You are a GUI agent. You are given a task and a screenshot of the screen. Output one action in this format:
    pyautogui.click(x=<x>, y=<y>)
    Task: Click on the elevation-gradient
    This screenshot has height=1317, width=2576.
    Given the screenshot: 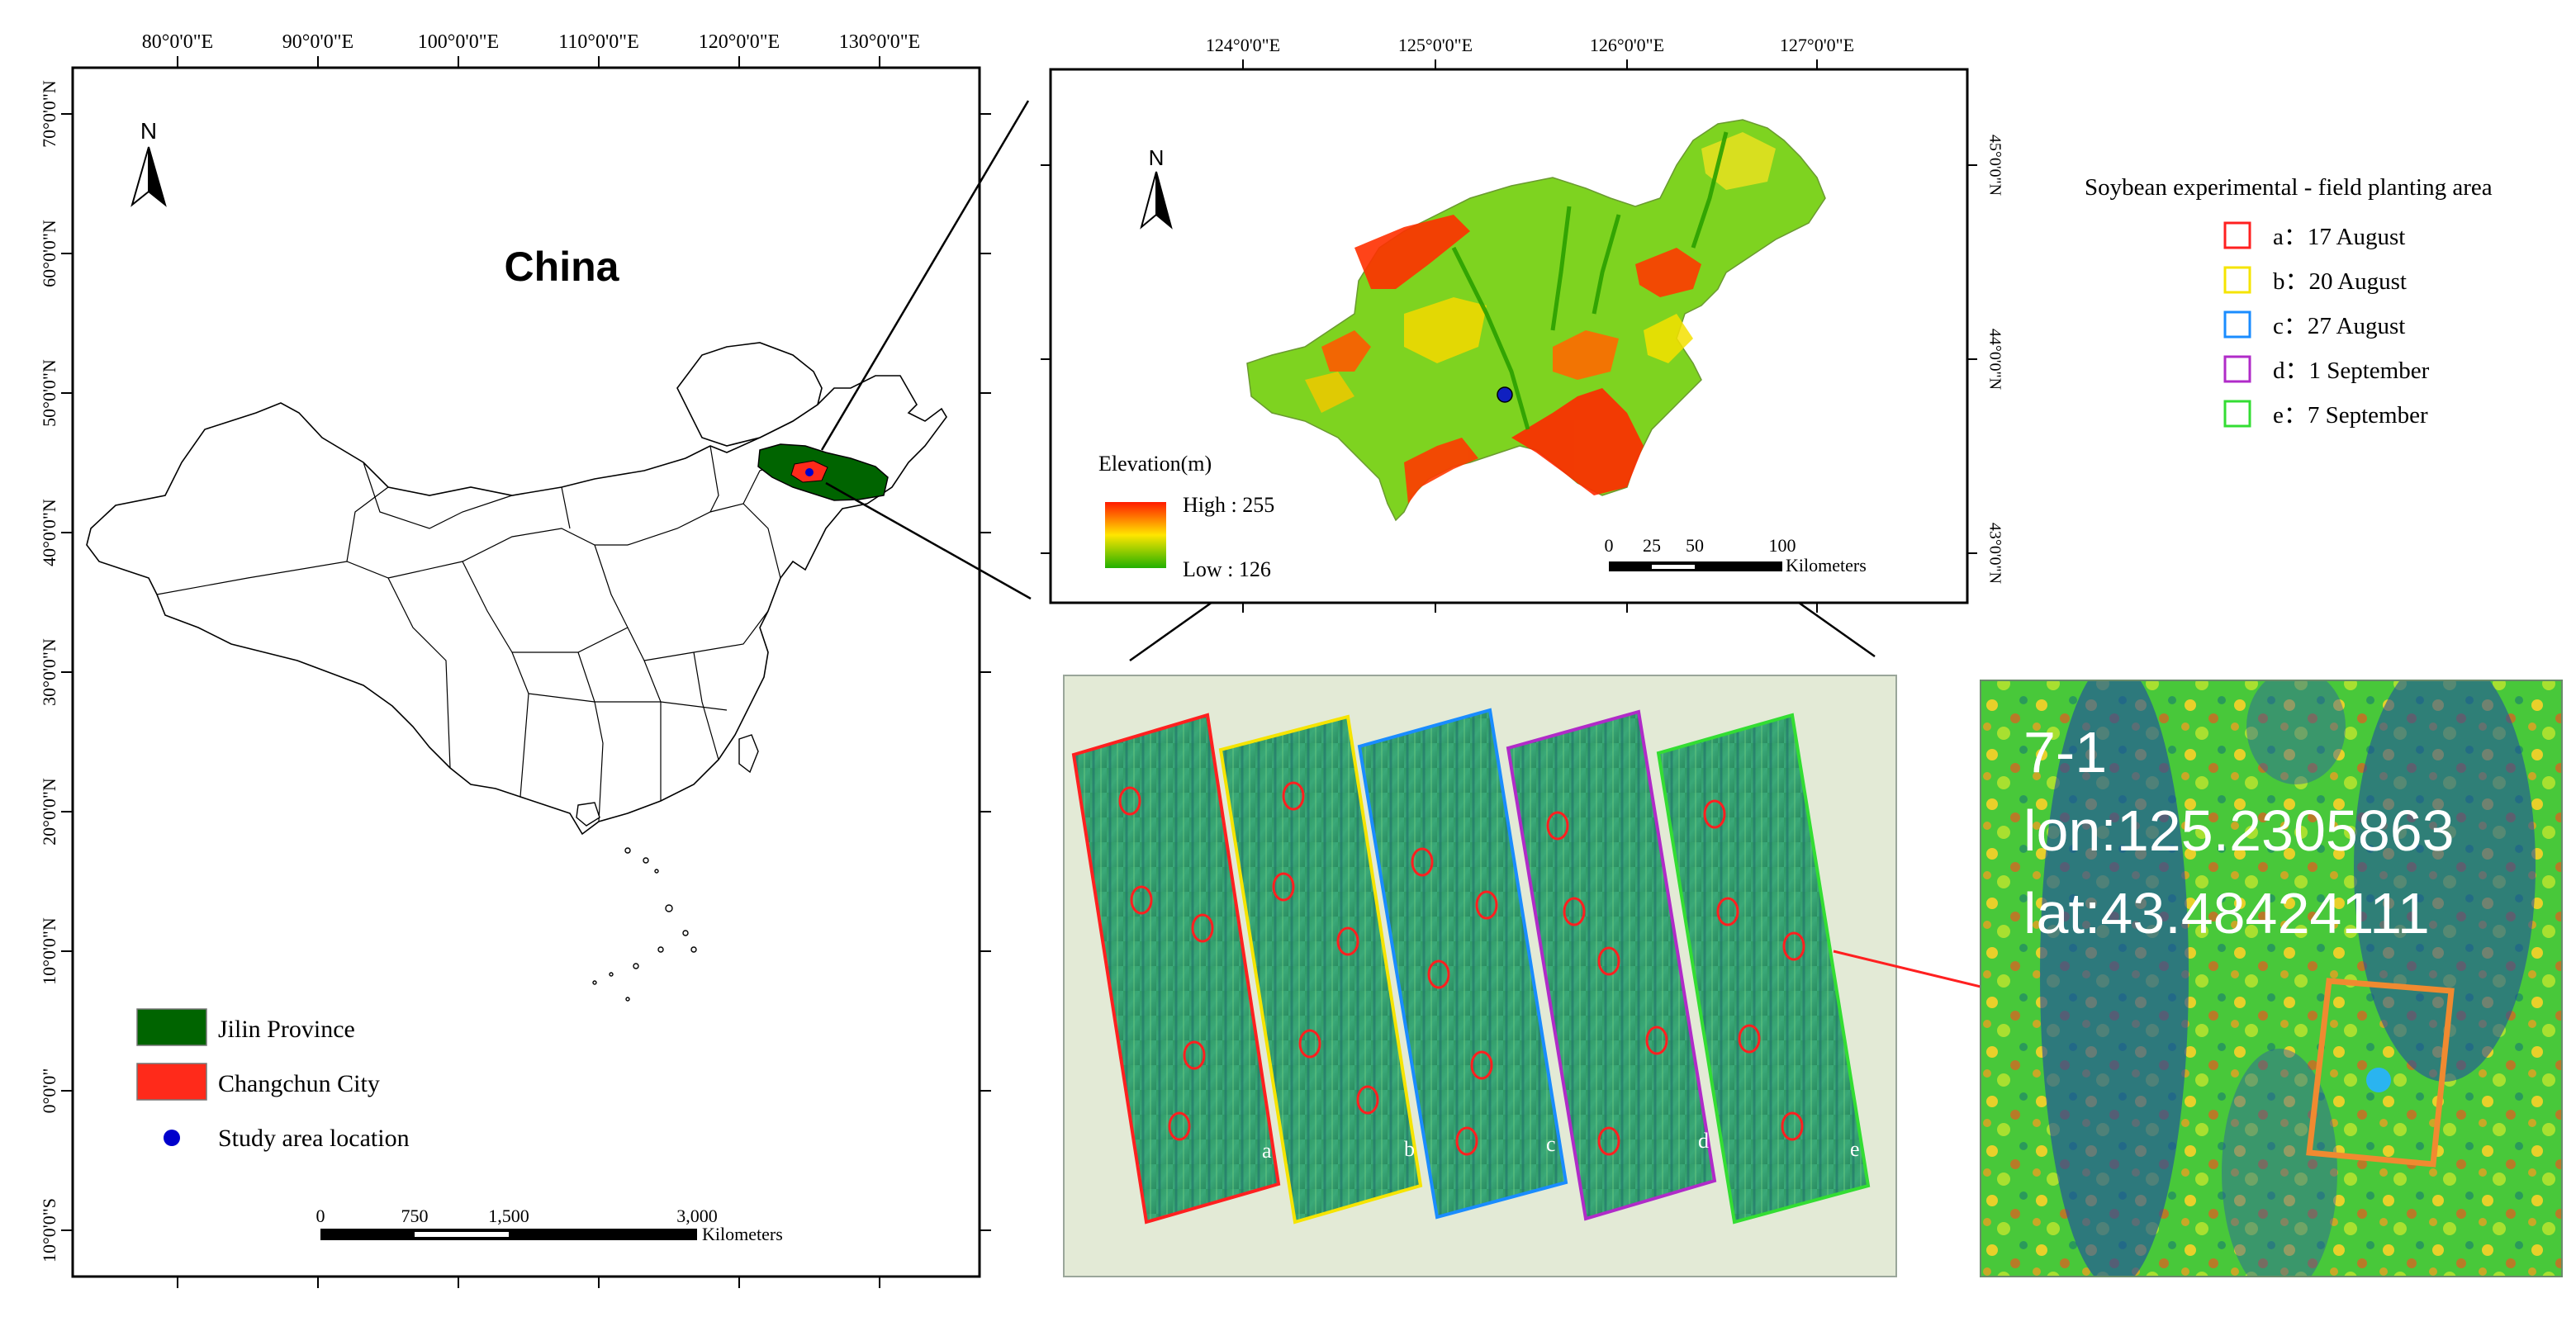 What is the action you would take?
    pyautogui.click(x=1135, y=535)
    